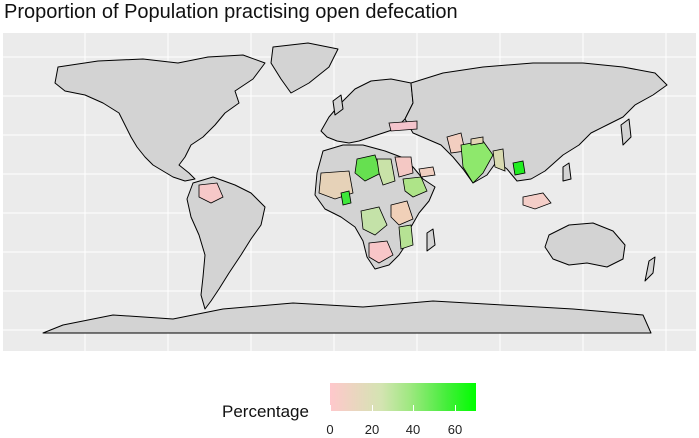  What do you see at coordinates (386, 172) in the screenshot?
I see `region-chad` at bounding box center [386, 172].